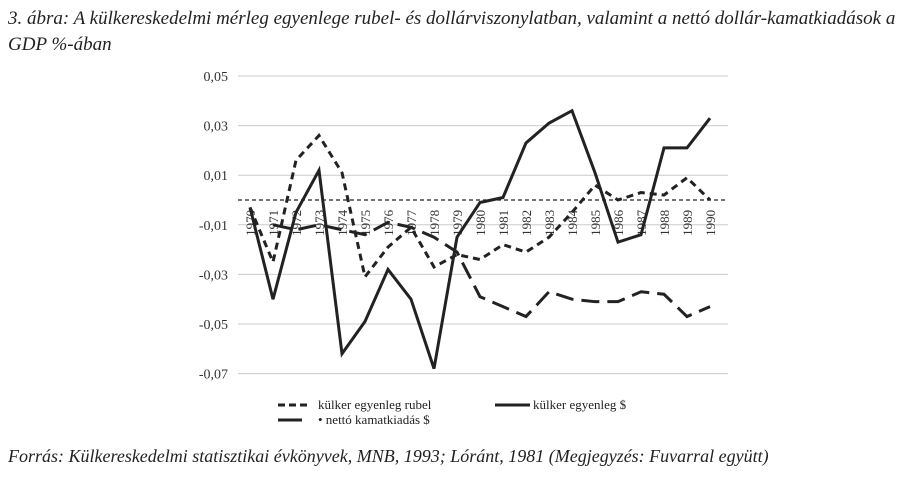 The height and width of the screenshot is (500, 917). What do you see at coordinates (503, 223) in the screenshot?
I see `x-tick-label: 1981` at bounding box center [503, 223].